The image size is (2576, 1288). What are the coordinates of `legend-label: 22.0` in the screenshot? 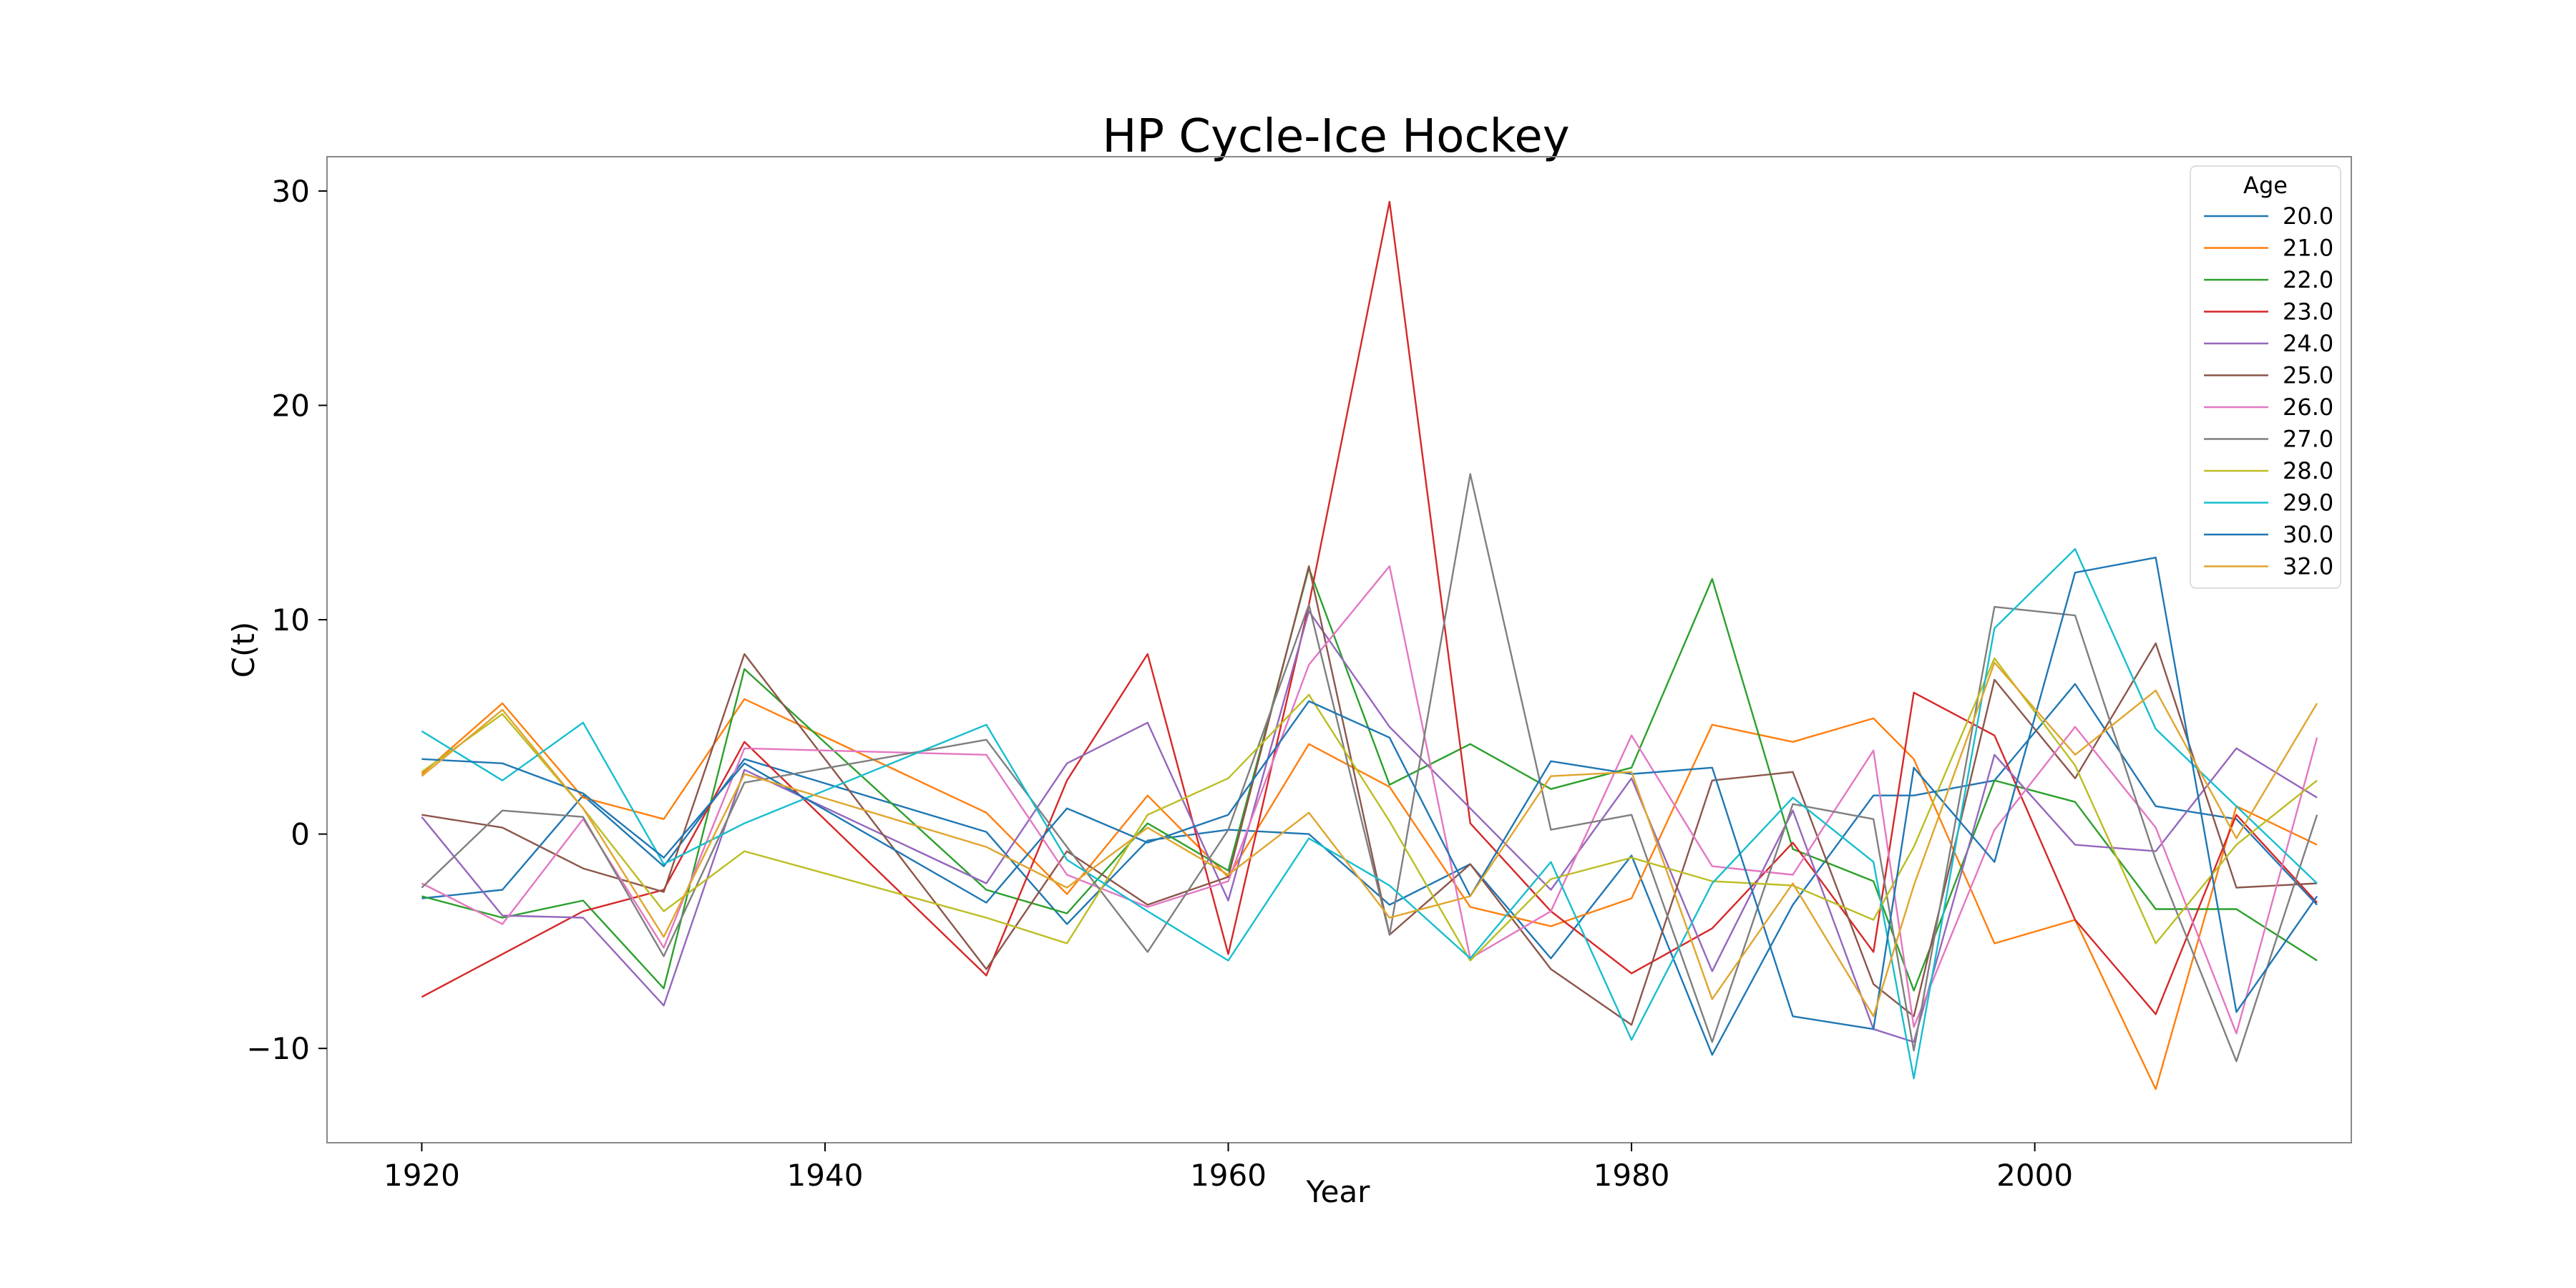 It's located at (2308, 279).